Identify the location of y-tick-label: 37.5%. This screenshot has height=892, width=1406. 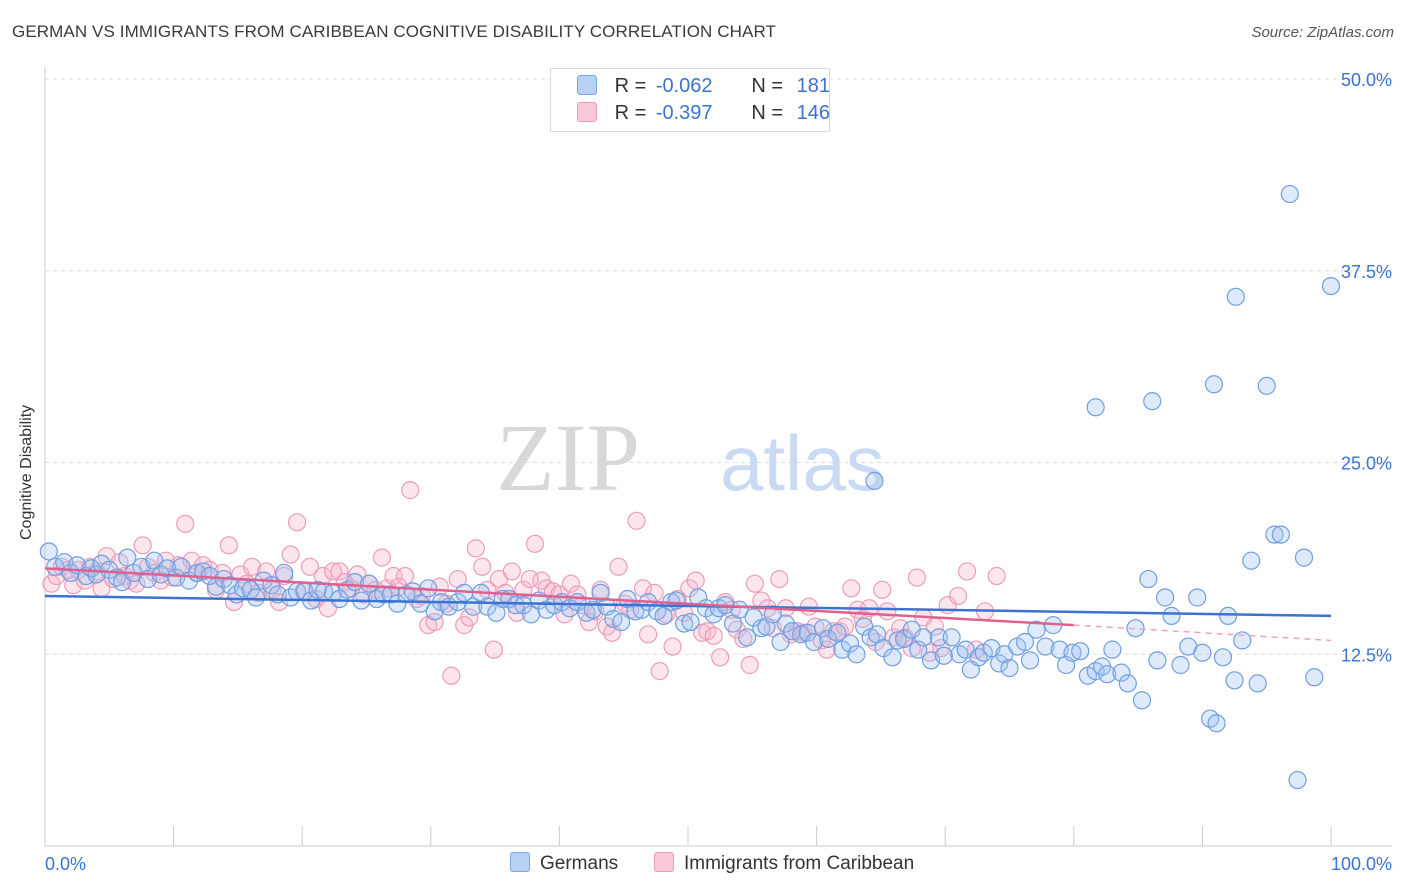
(1366, 272).